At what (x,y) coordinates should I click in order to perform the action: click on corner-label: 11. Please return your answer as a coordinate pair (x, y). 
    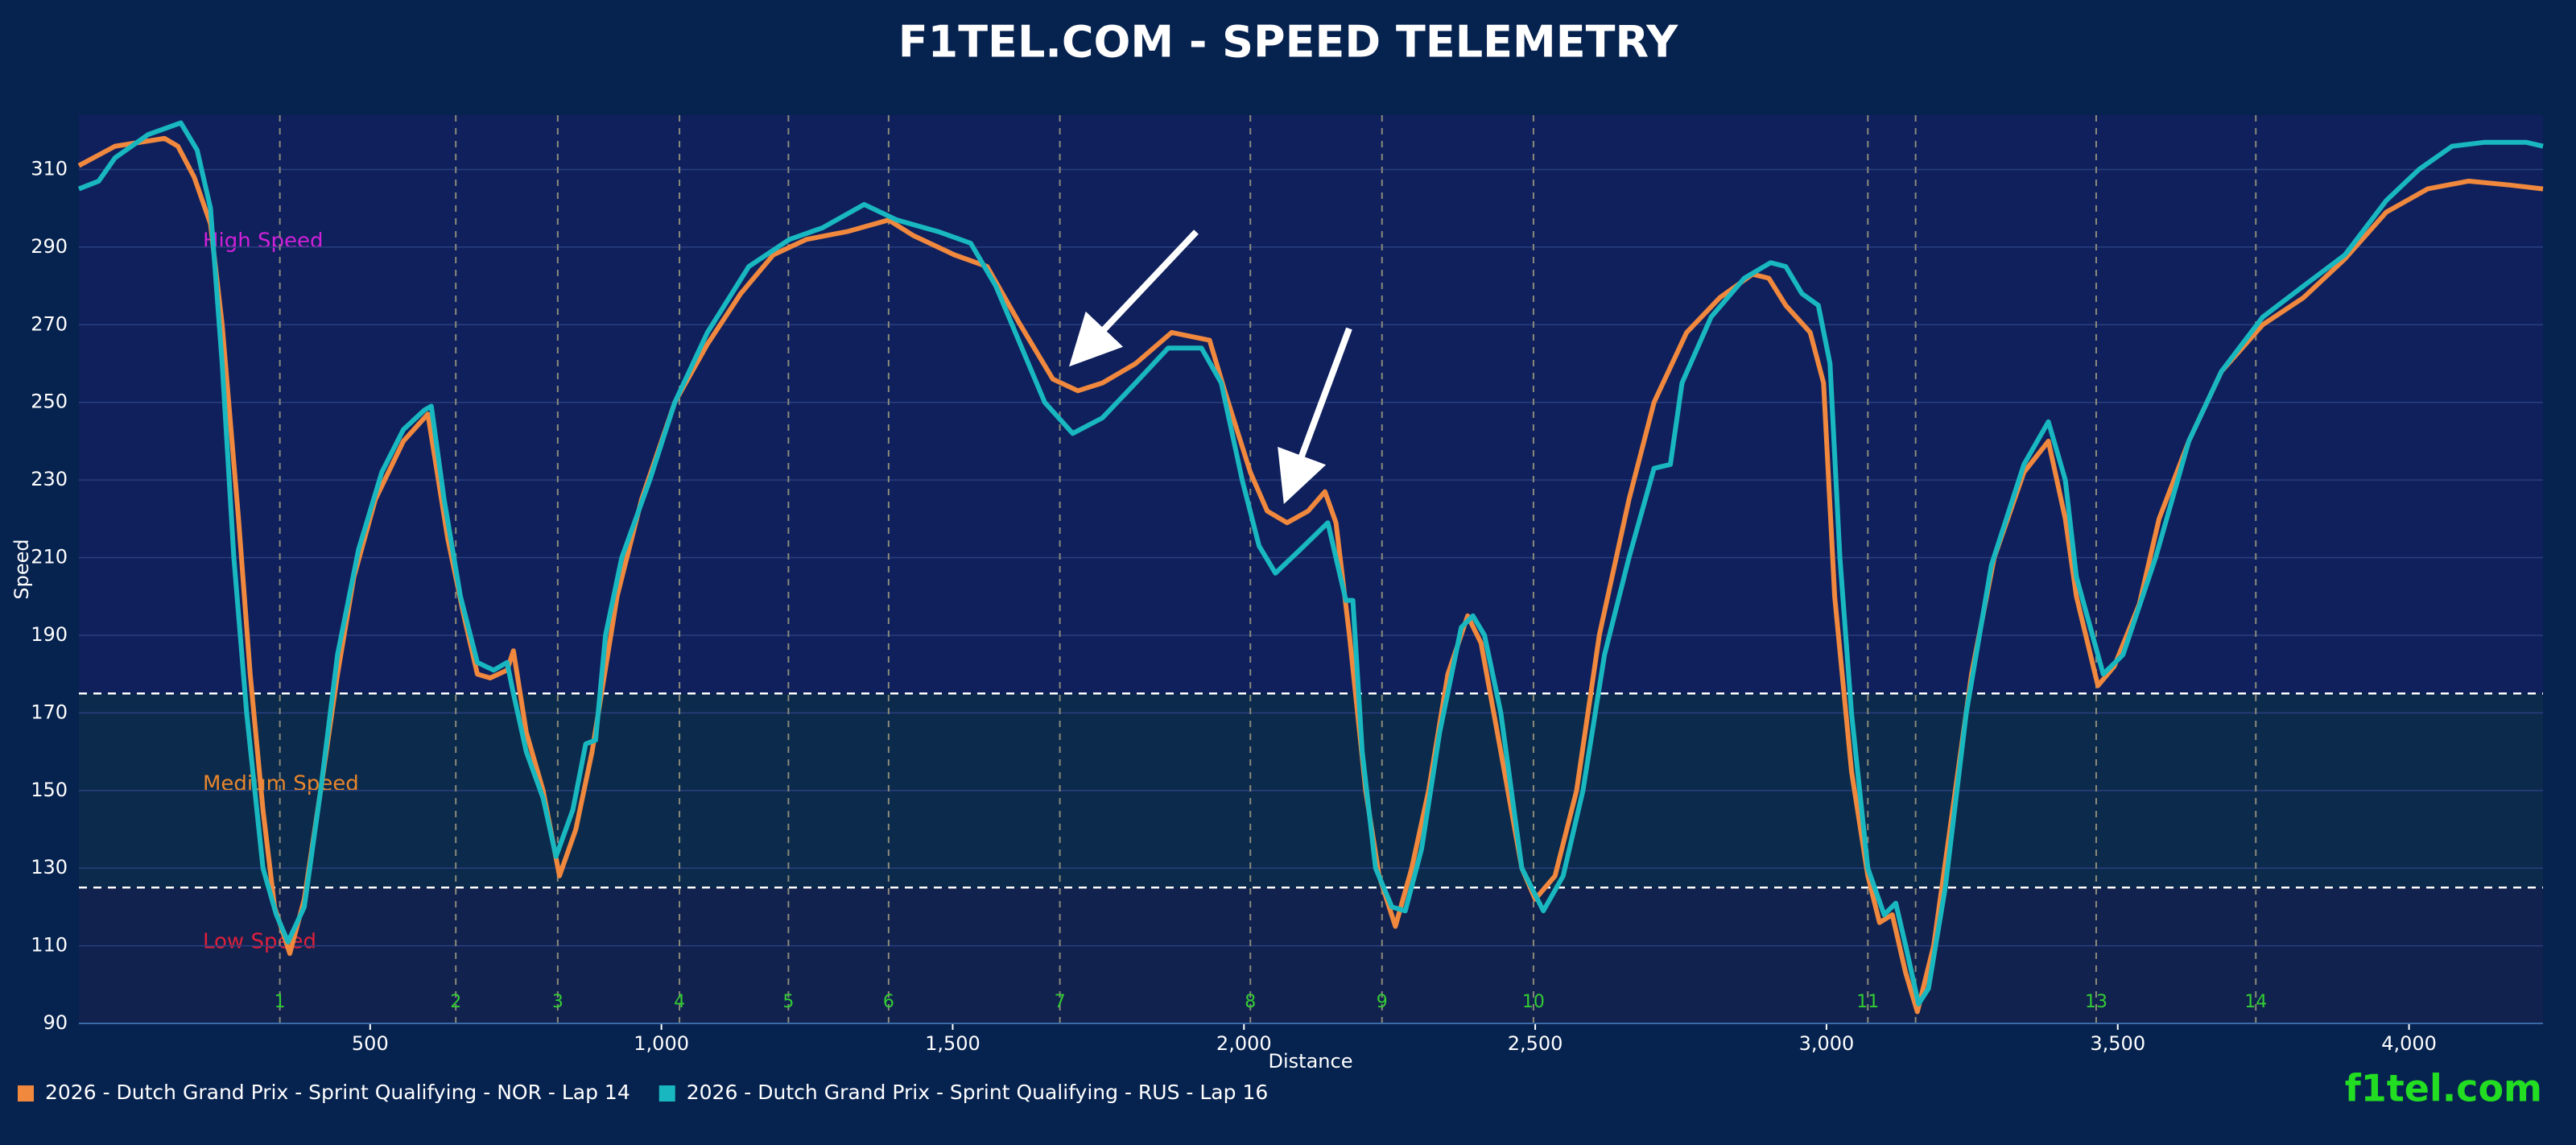
    Looking at the image, I should click on (1867, 1002).